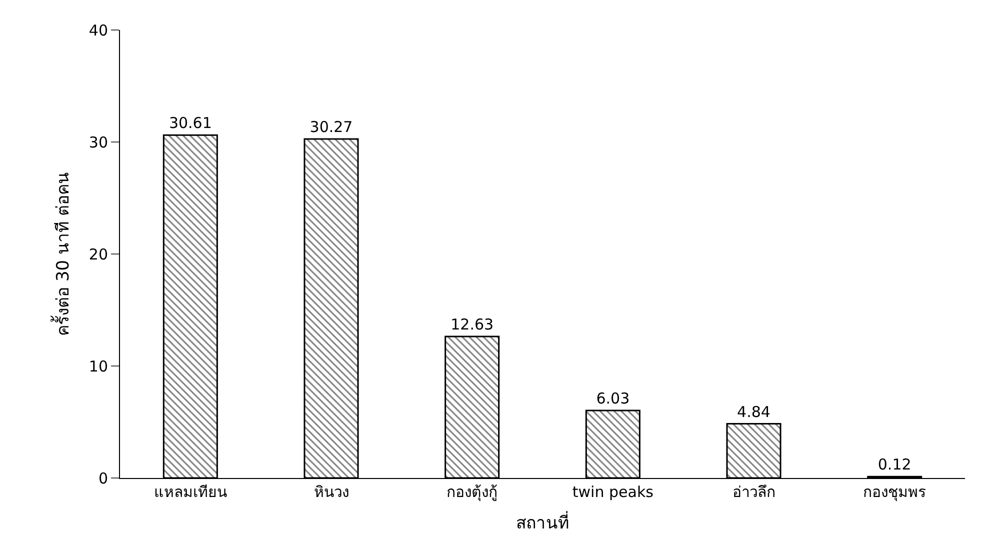 This screenshot has height=558, width=995. I want to click on data-label: 12.63, so click(472, 325).